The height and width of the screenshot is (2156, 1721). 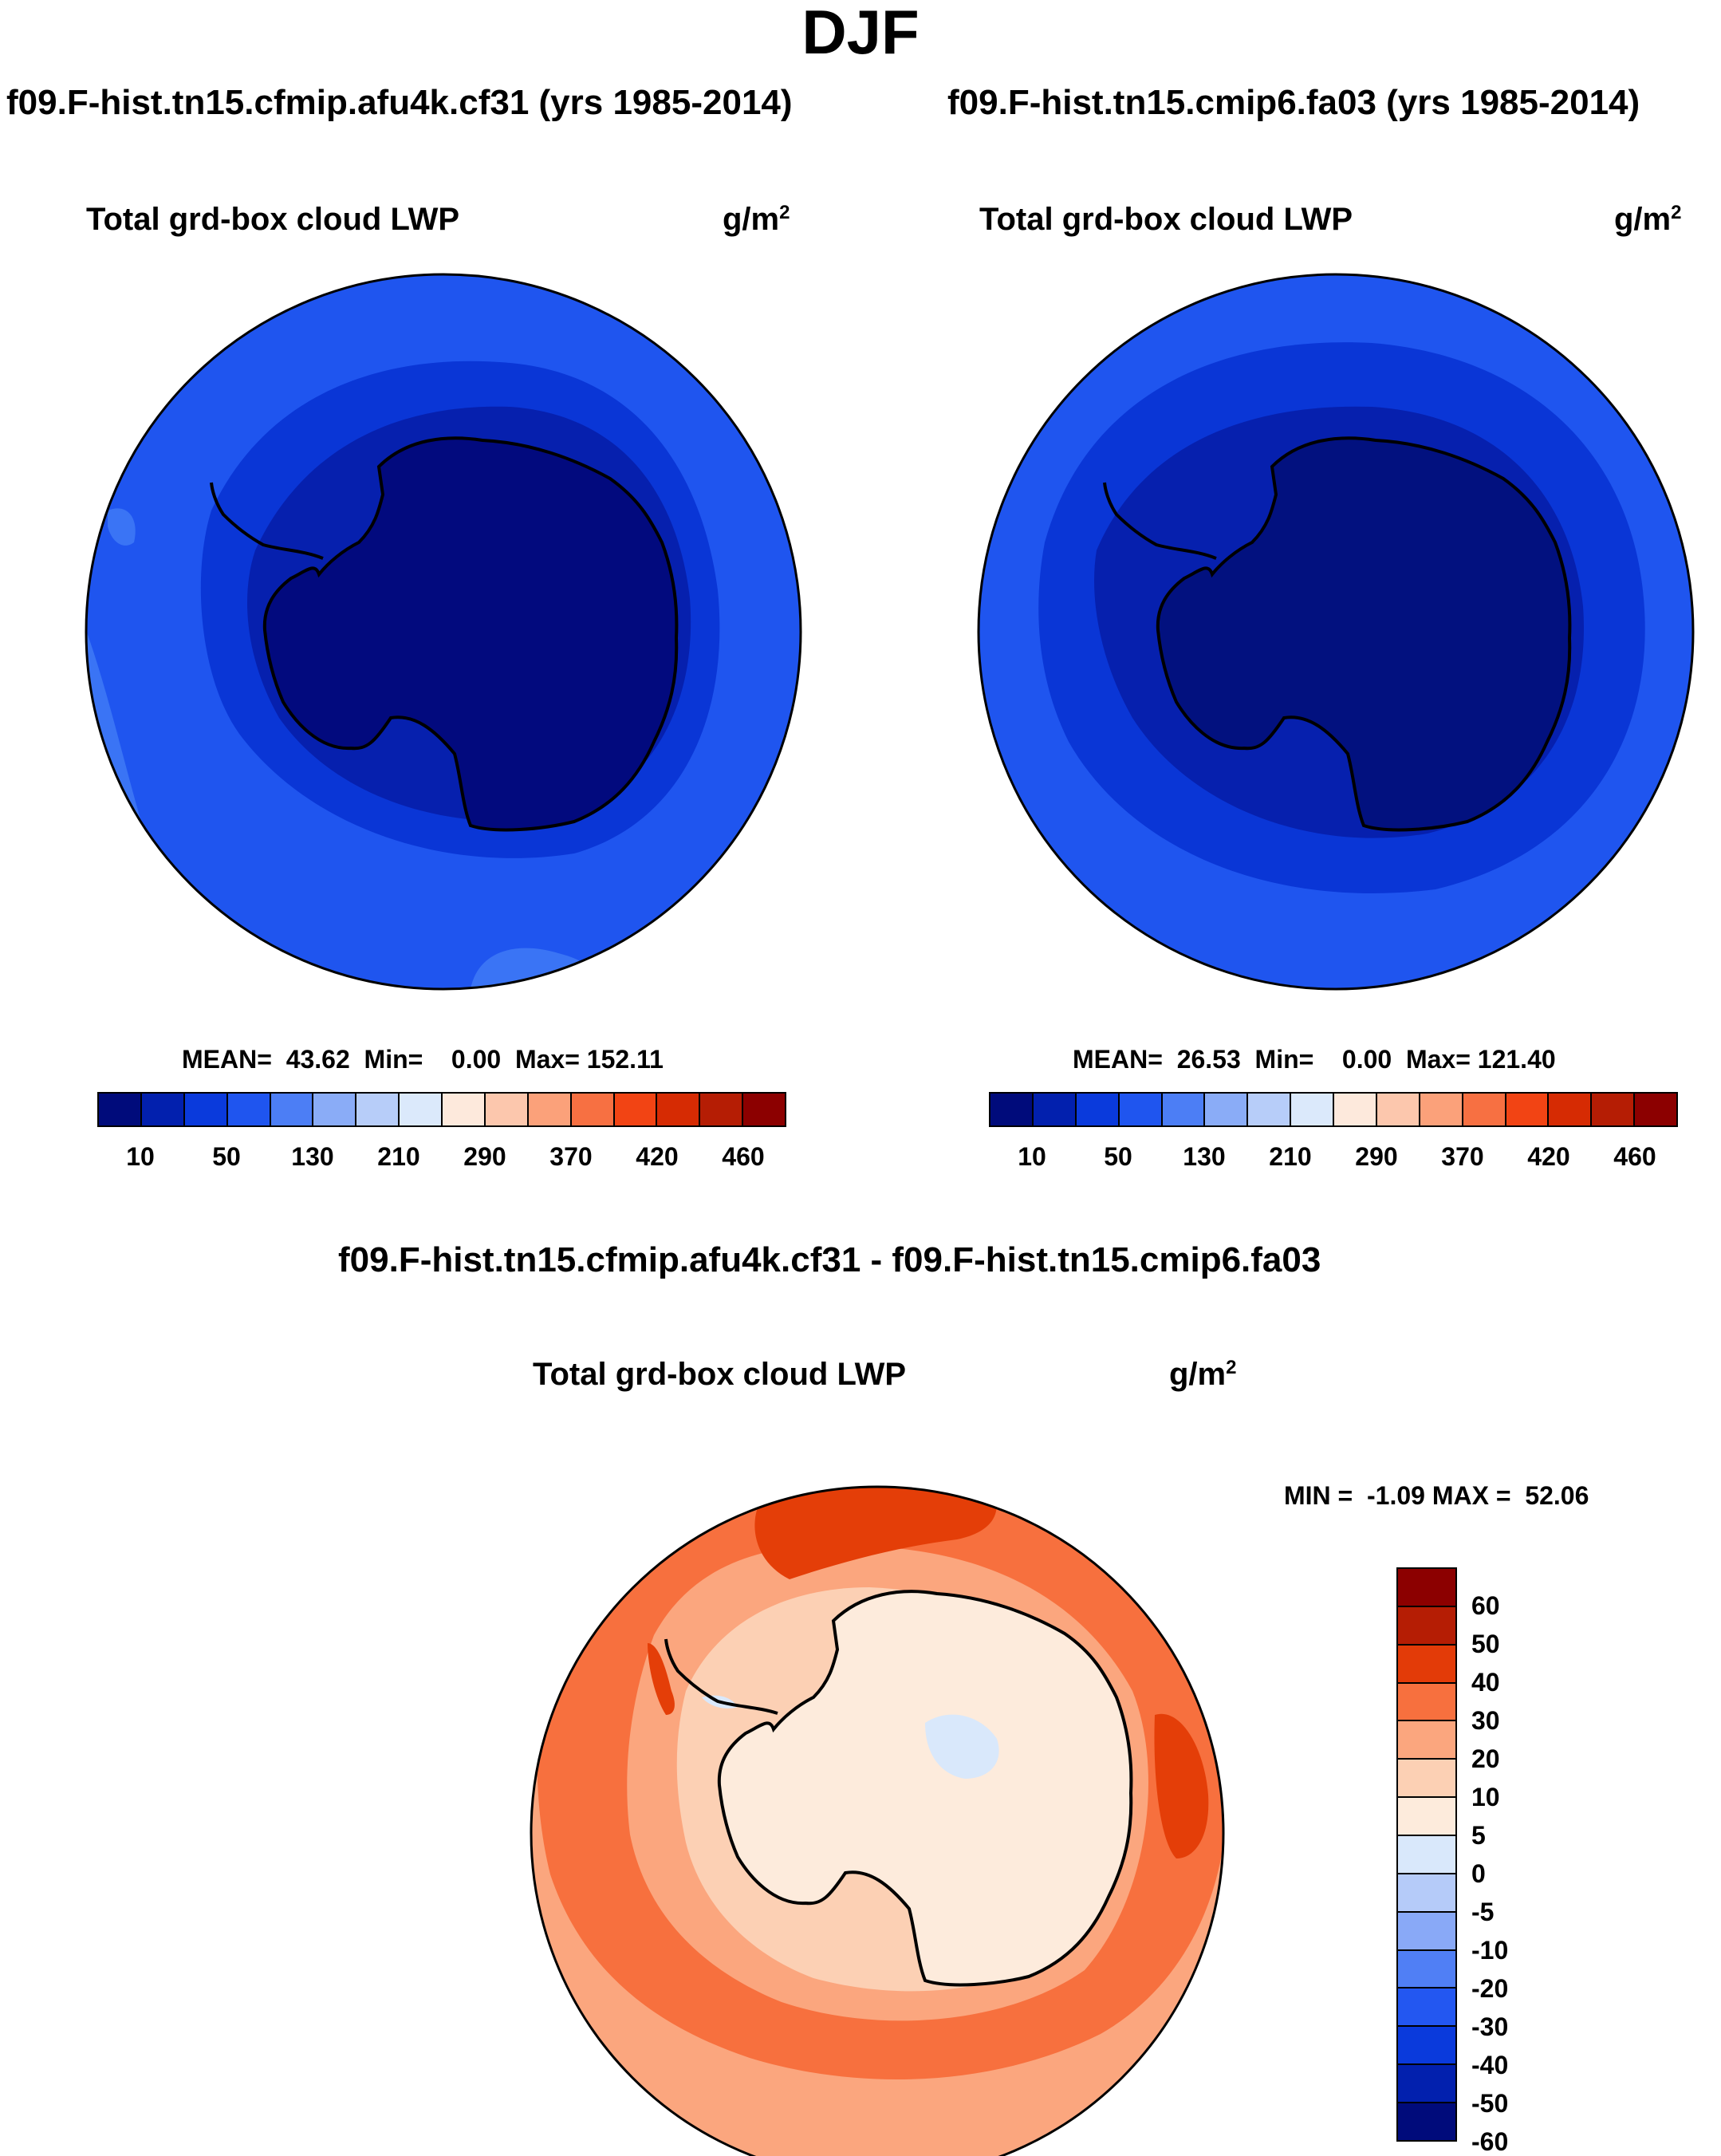 What do you see at coordinates (1490, 1950) in the screenshot?
I see `diff-colorbar-tick-label: -10` at bounding box center [1490, 1950].